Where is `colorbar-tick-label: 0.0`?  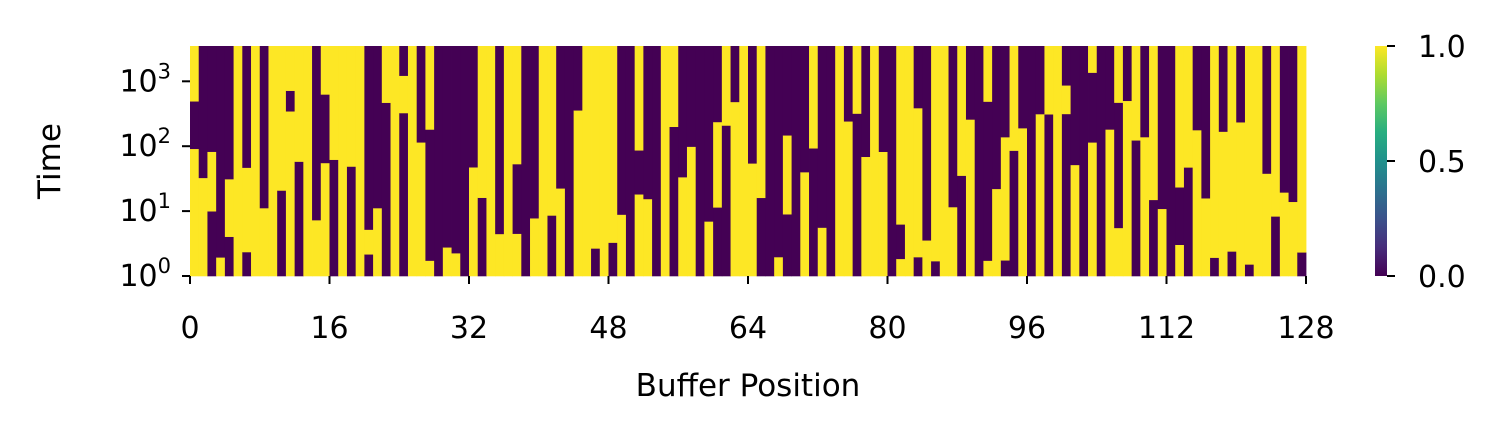
colorbar-tick-label: 0.0 is located at coordinates (1442, 277).